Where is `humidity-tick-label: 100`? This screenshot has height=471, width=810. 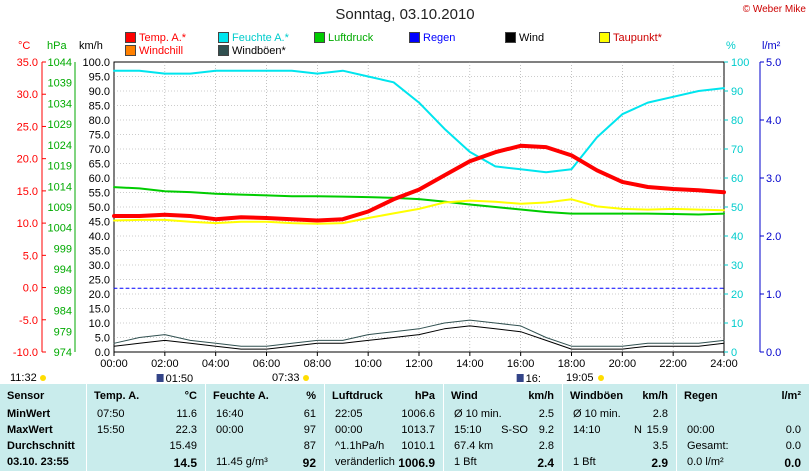 humidity-tick-label: 100 is located at coordinates (740, 63).